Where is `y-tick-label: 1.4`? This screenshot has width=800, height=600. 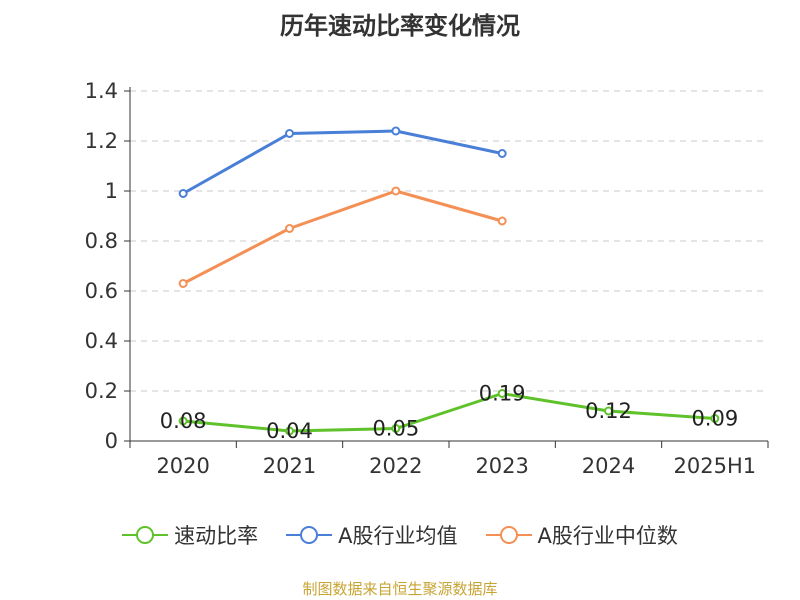 y-tick-label: 1.4 is located at coordinates (101, 91).